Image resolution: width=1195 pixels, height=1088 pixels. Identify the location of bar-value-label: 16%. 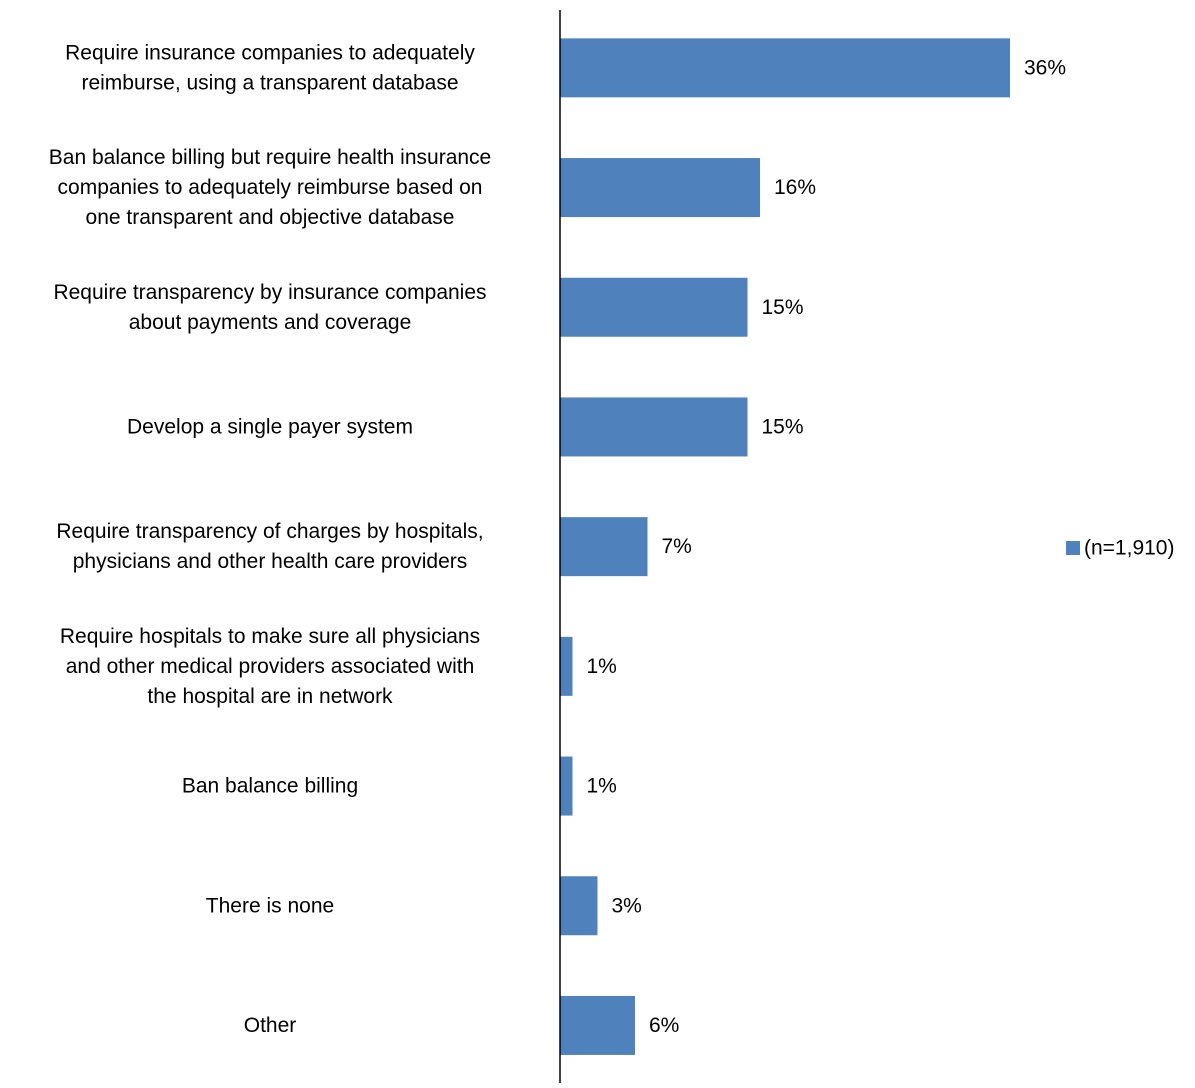
(795, 187).